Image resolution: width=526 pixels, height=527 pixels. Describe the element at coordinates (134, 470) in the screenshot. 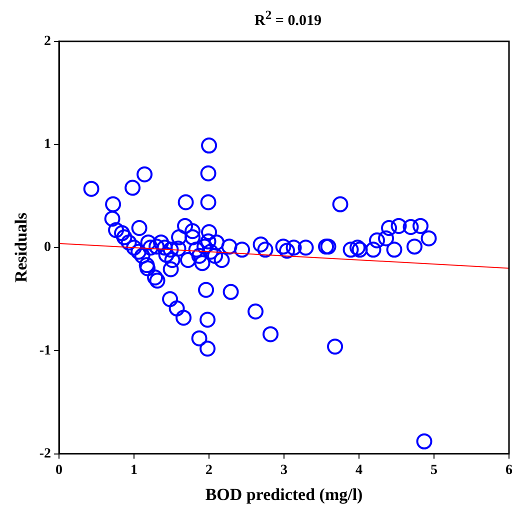

I see `x-tick-label: 1` at that location.